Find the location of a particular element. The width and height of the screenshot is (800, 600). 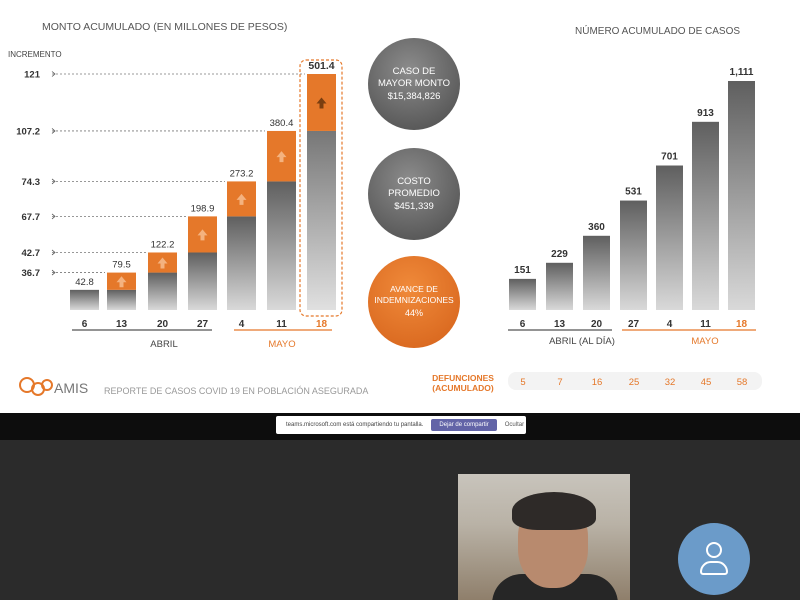

left-category-label-6: 18 is located at coordinates (322, 324).